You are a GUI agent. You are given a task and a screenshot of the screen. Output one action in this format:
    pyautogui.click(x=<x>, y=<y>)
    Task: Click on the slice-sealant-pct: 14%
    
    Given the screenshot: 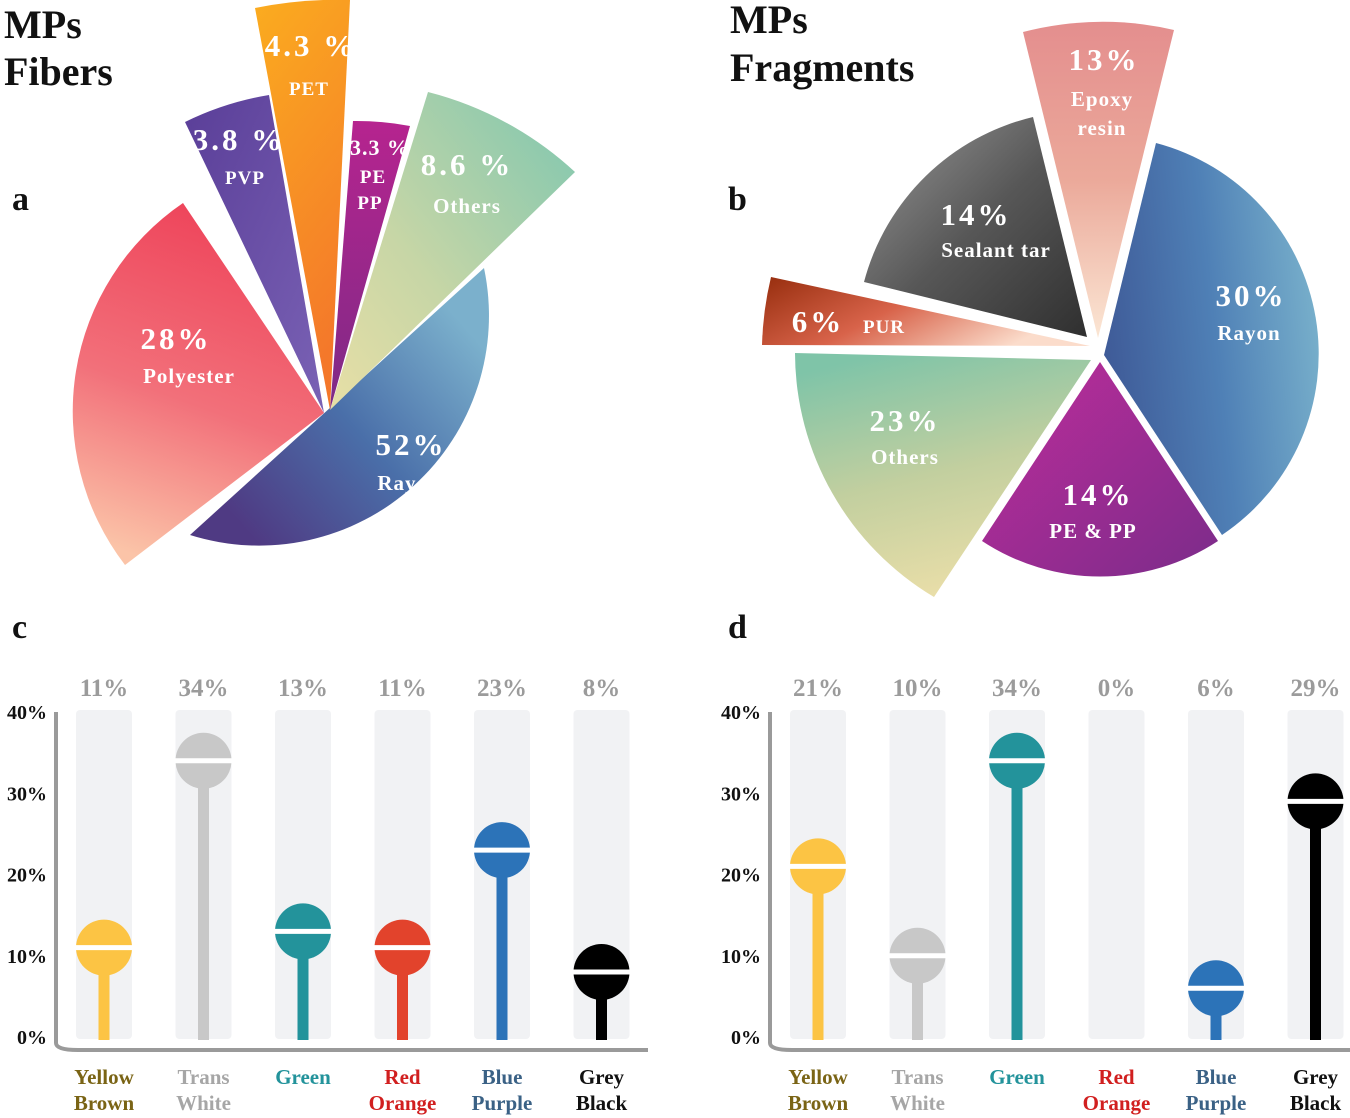 What is the action you would take?
    pyautogui.click(x=976, y=214)
    